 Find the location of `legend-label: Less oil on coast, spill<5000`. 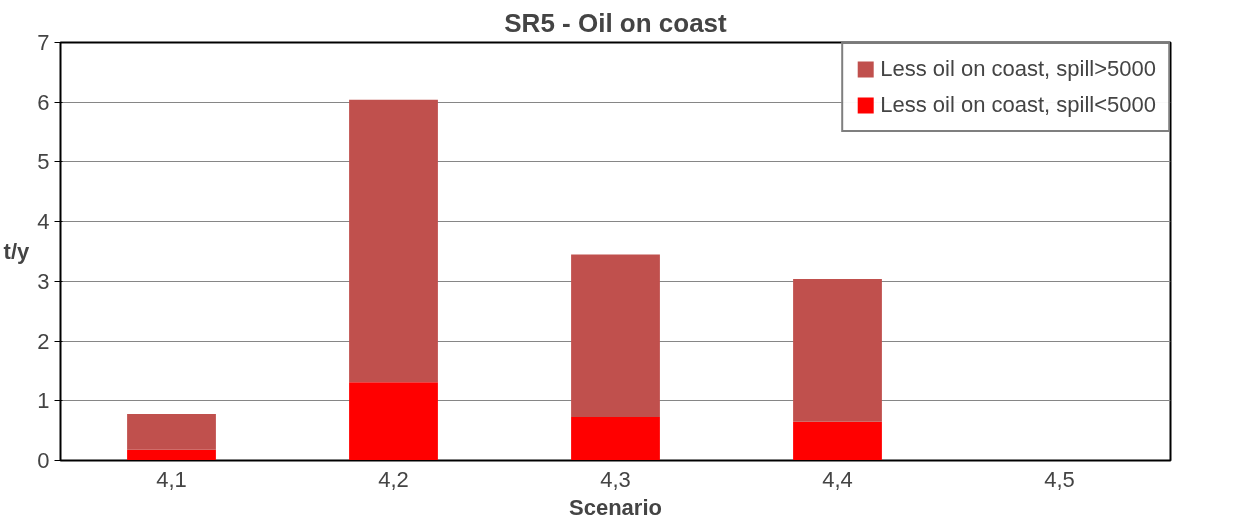

legend-label: Less oil on coast, spill<5000 is located at coordinates (1018, 105).